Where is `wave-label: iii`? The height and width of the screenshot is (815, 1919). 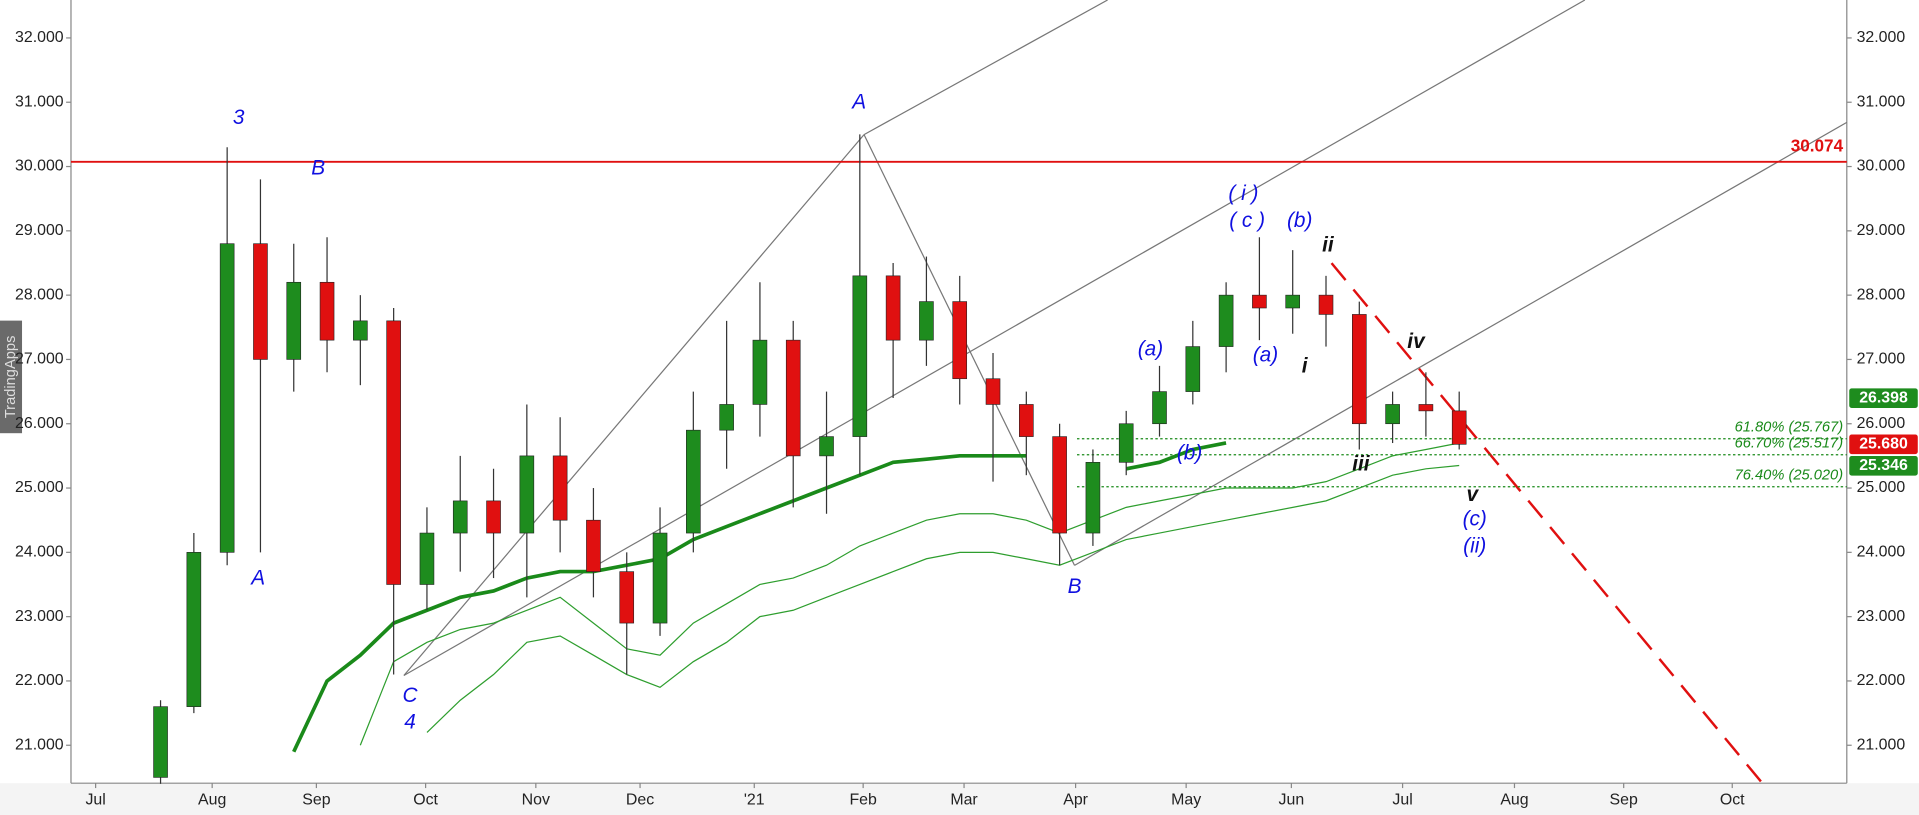 wave-label: iii is located at coordinates (1361, 464).